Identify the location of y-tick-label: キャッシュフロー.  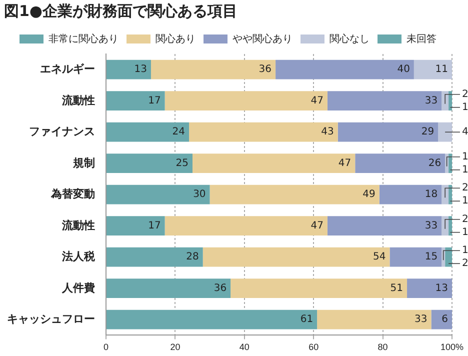
(51, 320).